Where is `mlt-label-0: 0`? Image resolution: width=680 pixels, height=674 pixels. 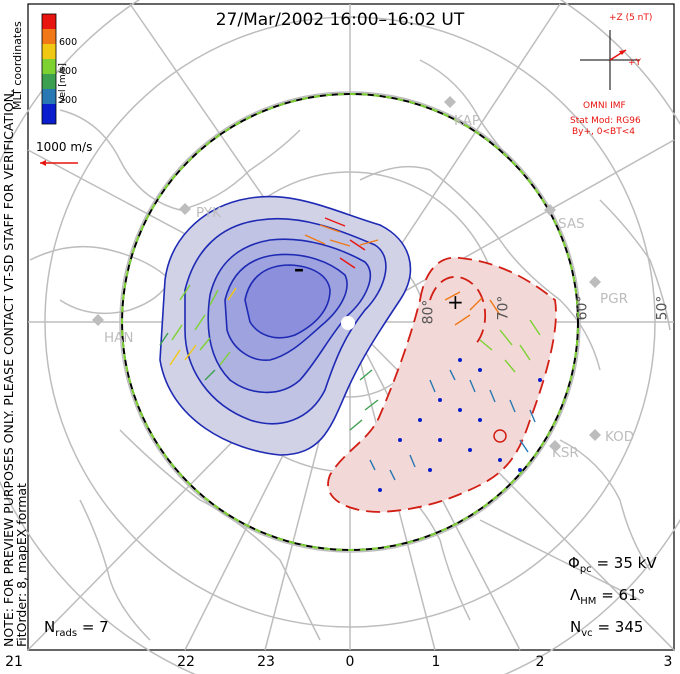
mlt-label-0: 0 is located at coordinates (350, 662).